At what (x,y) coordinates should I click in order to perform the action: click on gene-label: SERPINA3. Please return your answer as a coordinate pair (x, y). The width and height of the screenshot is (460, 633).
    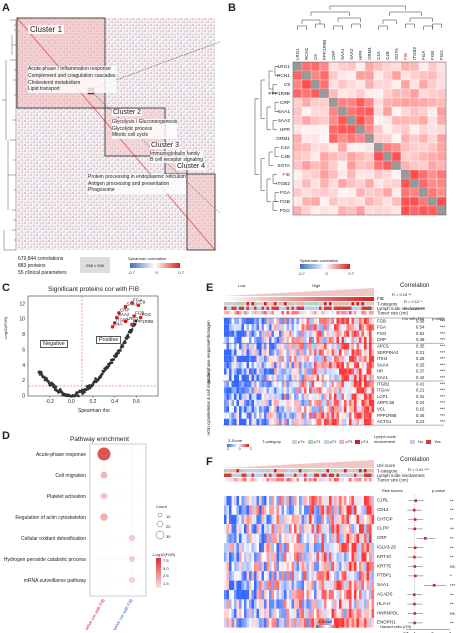
    Looking at the image, I should click on (388, 352).